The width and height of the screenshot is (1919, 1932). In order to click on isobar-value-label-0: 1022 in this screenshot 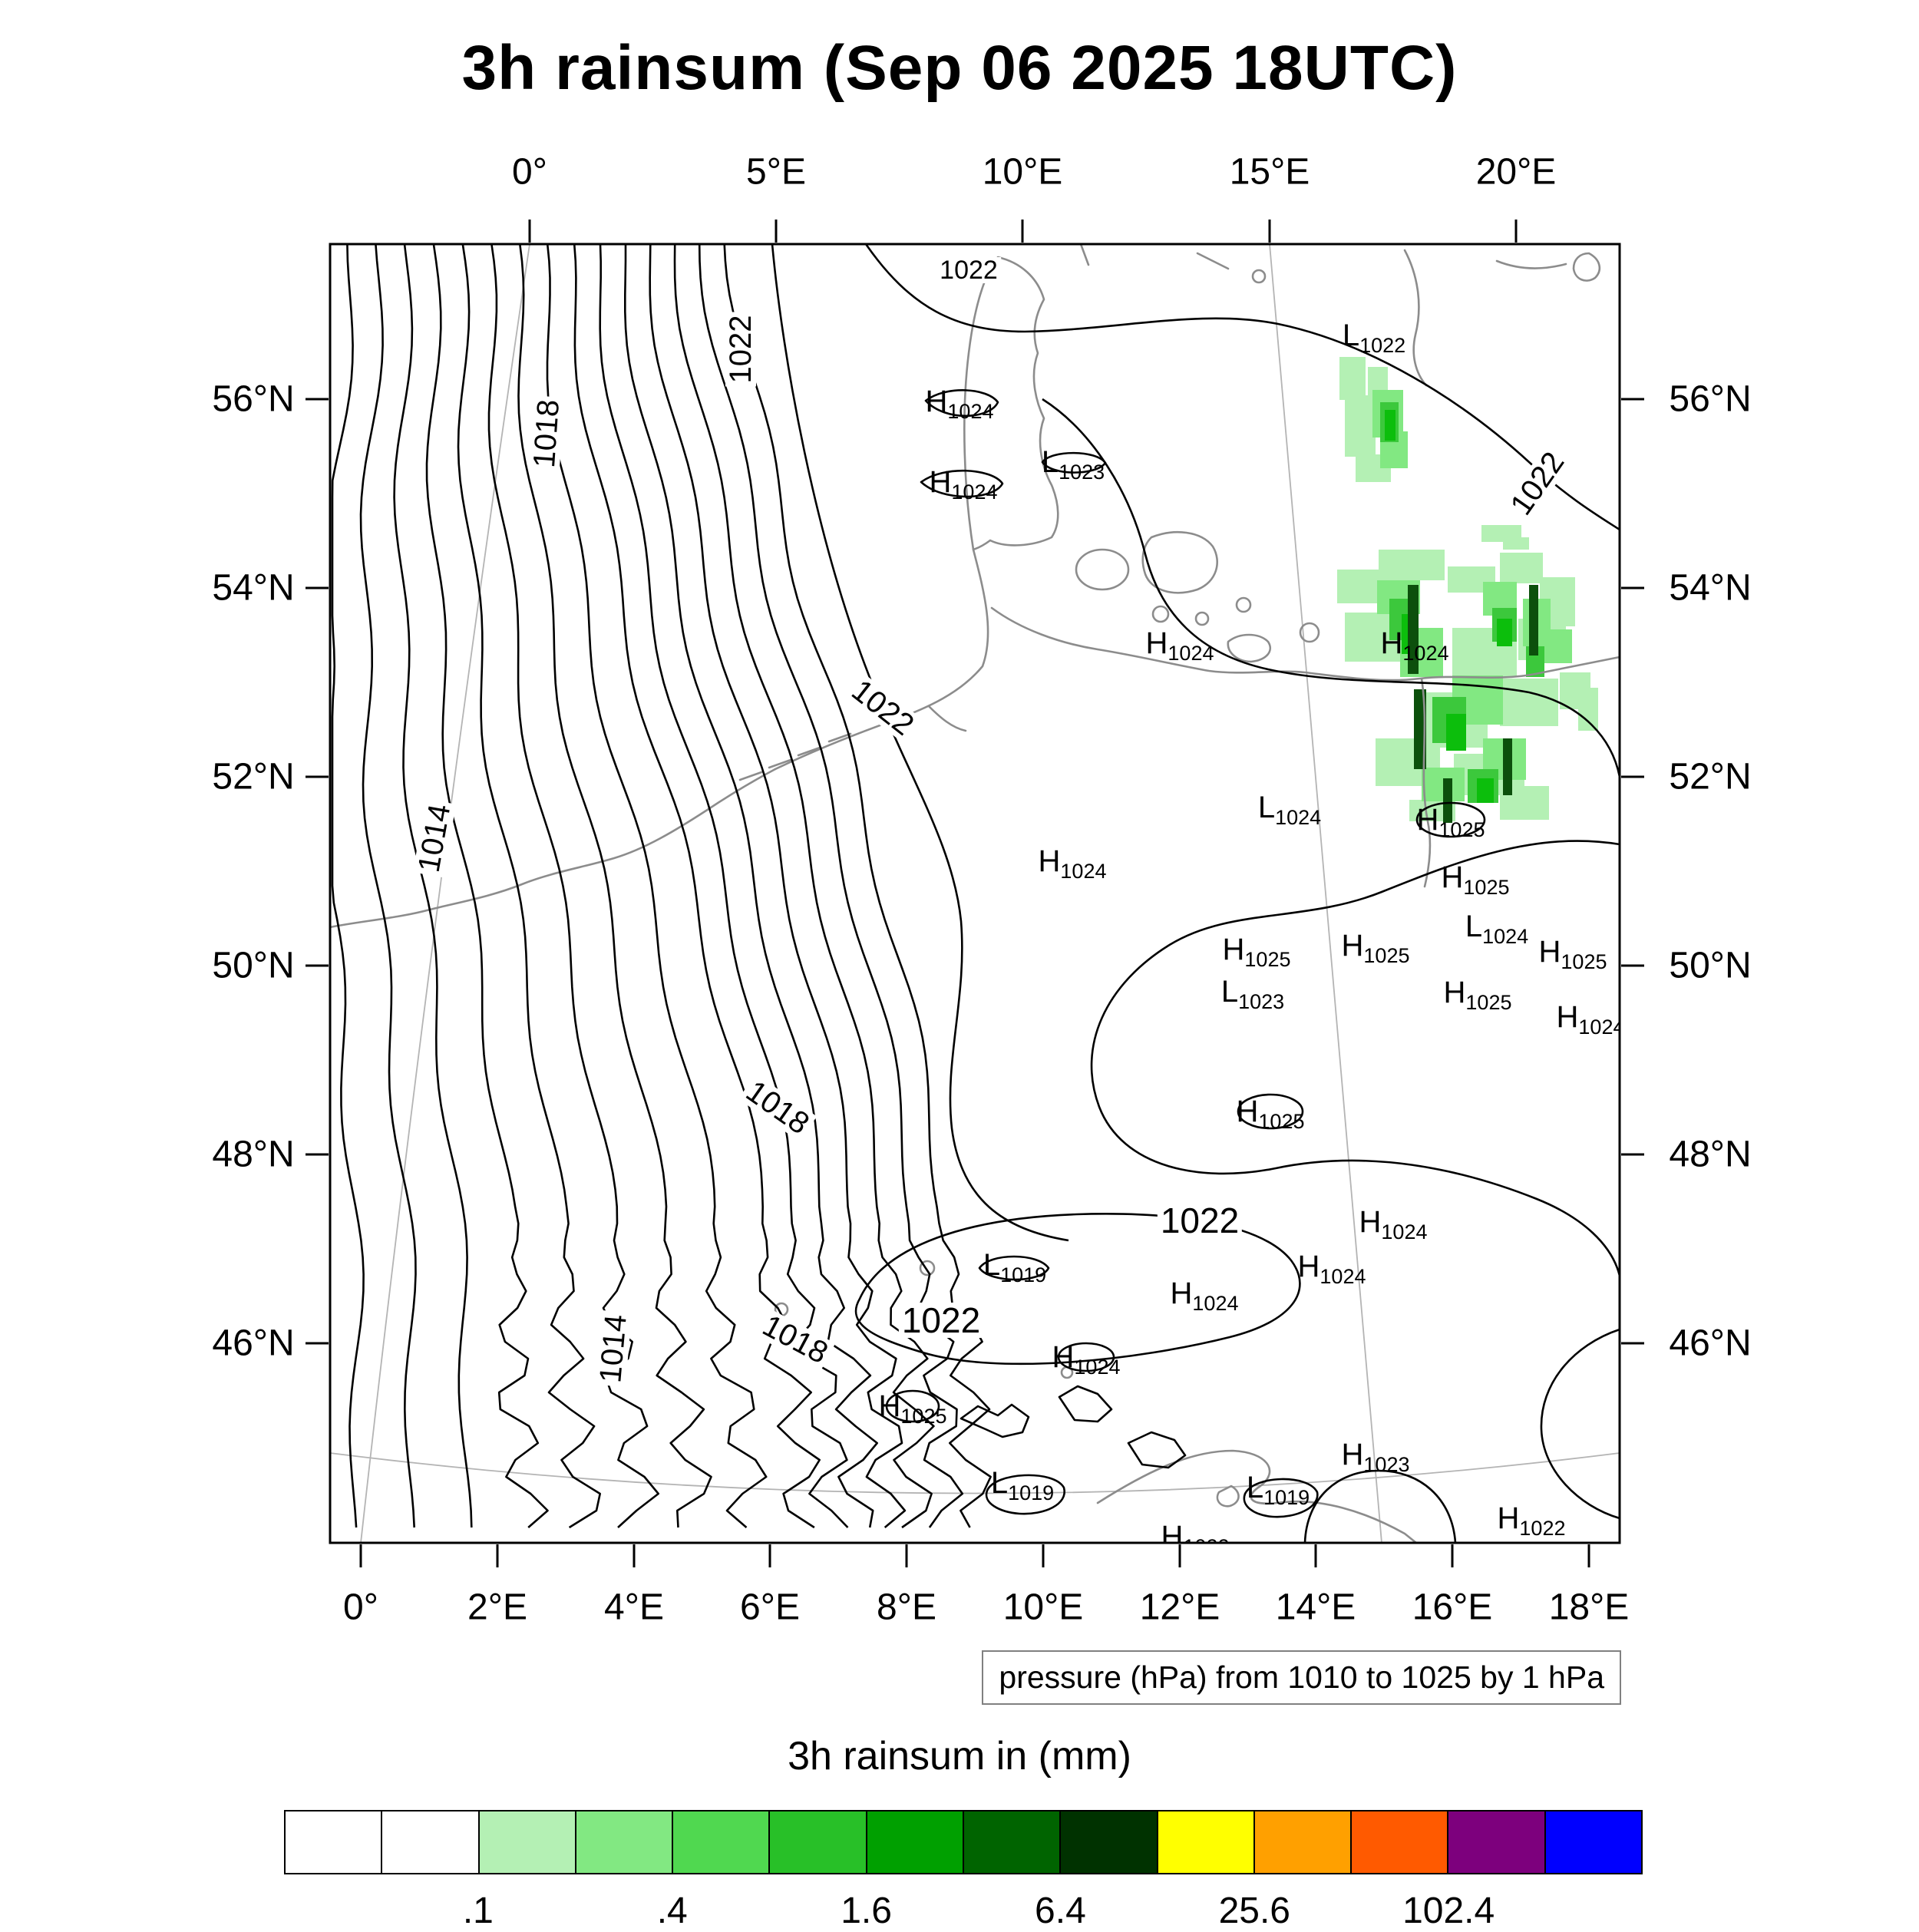, I will do `click(968, 270)`.